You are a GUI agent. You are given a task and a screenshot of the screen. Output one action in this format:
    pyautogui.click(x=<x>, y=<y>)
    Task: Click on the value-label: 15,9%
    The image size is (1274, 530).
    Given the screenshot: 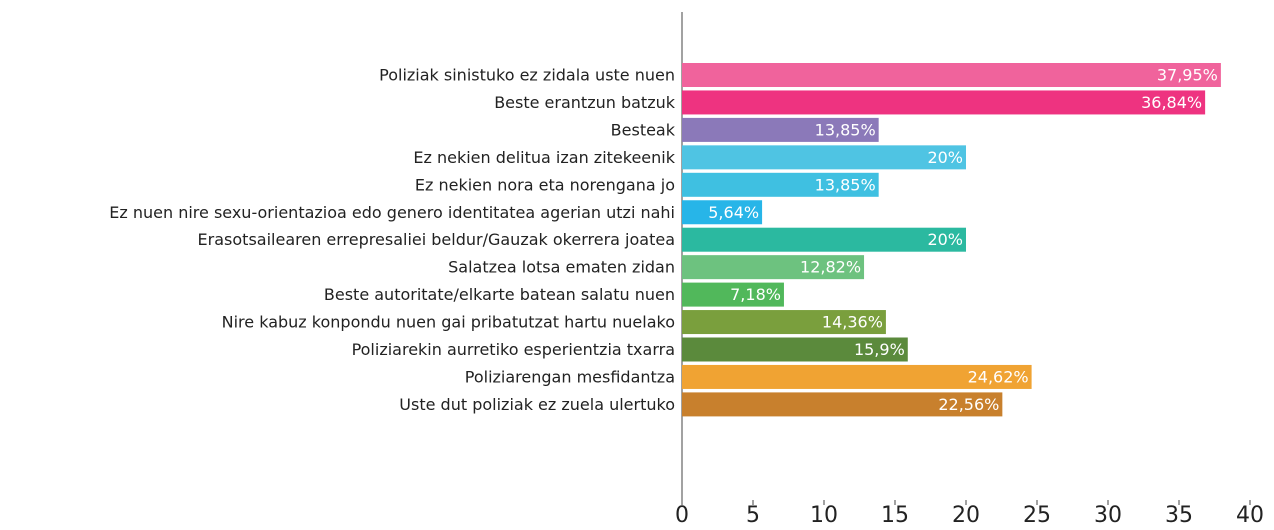 What is the action you would take?
    pyautogui.click(x=879, y=349)
    